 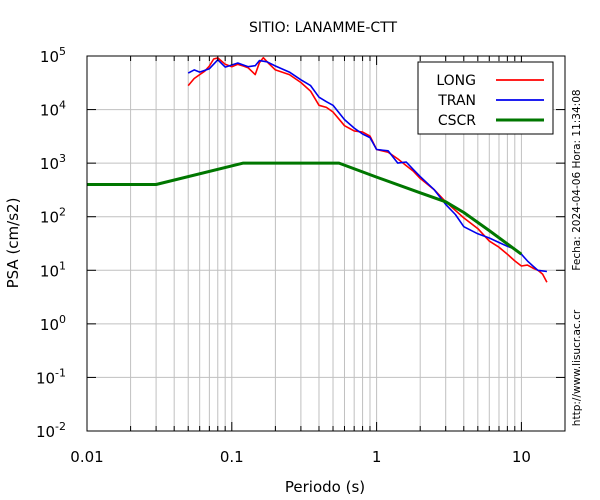 What do you see at coordinates (377, 457) in the screenshot?
I see `x-tick-label: 1` at bounding box center [377, 457].